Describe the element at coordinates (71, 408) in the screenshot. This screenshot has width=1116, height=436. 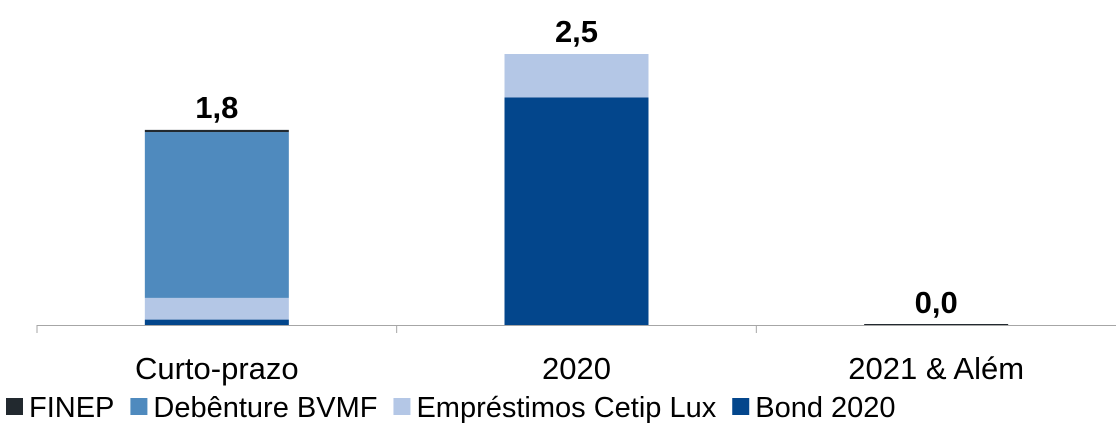
I see `legend-label: FINEP` at that location.